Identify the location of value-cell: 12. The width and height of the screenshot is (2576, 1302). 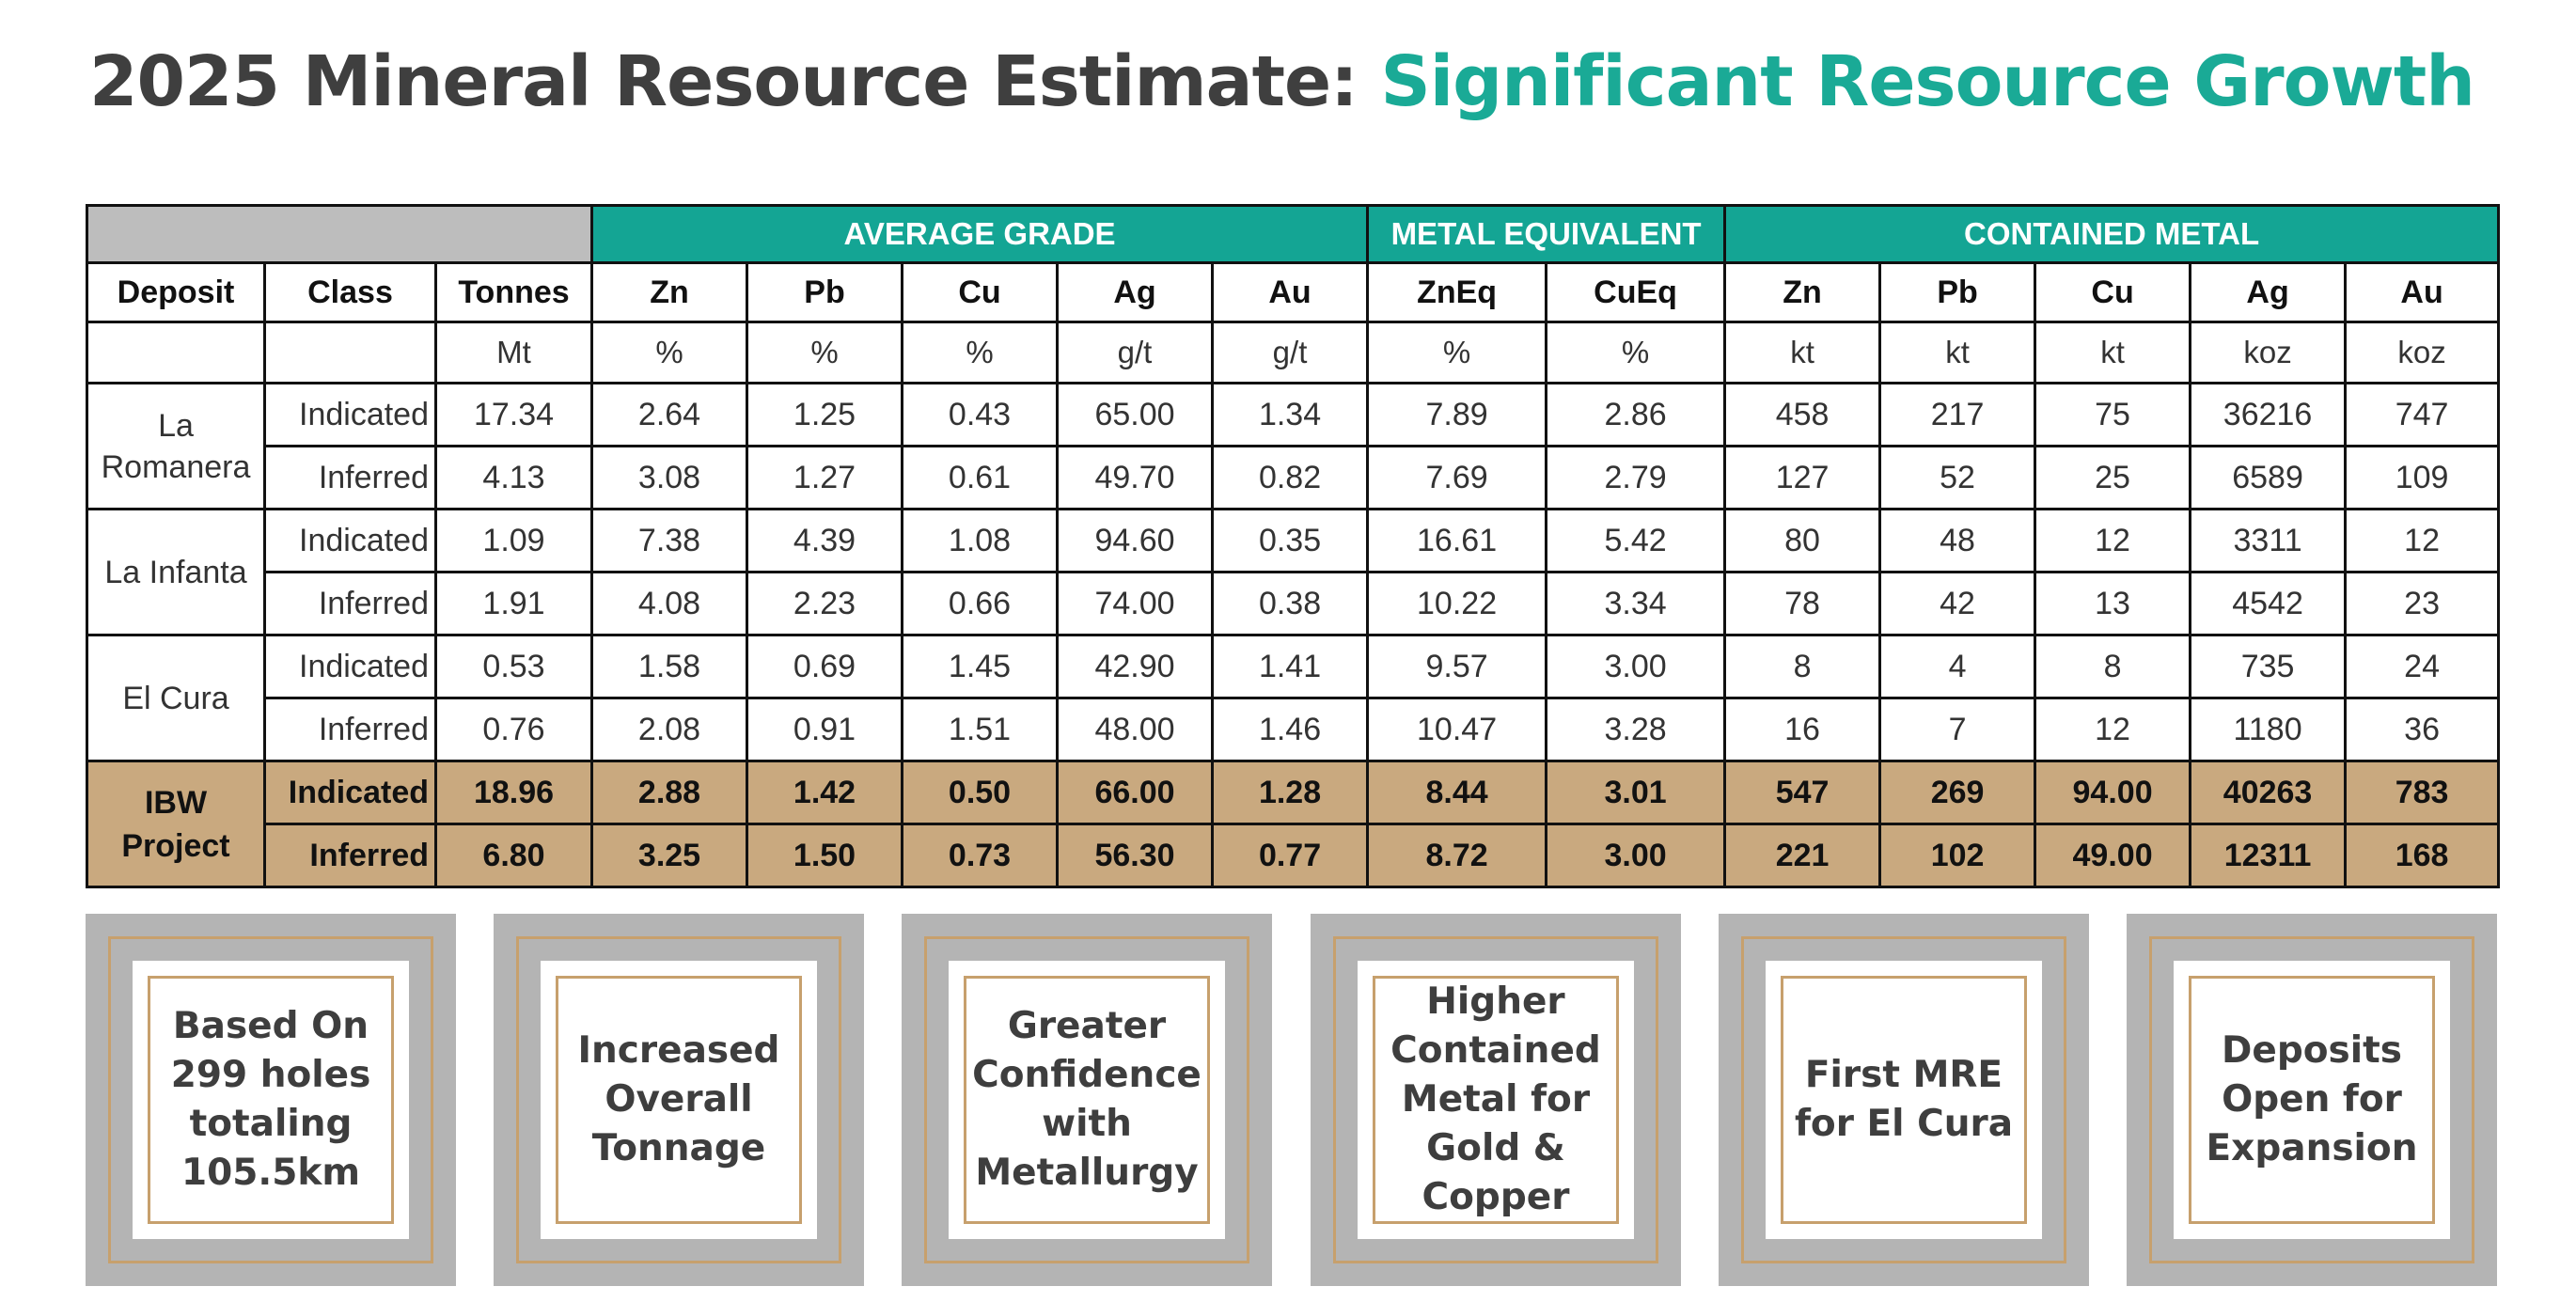
(2423, 540).